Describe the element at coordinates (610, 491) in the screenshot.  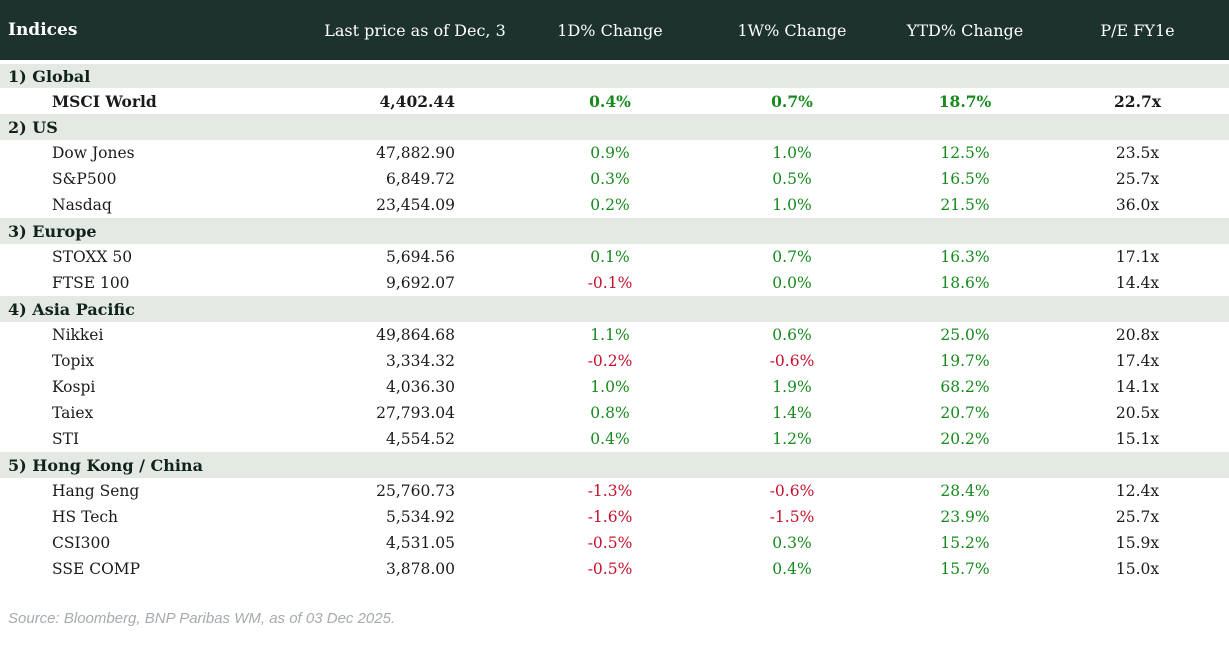
I see `1d-change-value: -1.3%` at that location.